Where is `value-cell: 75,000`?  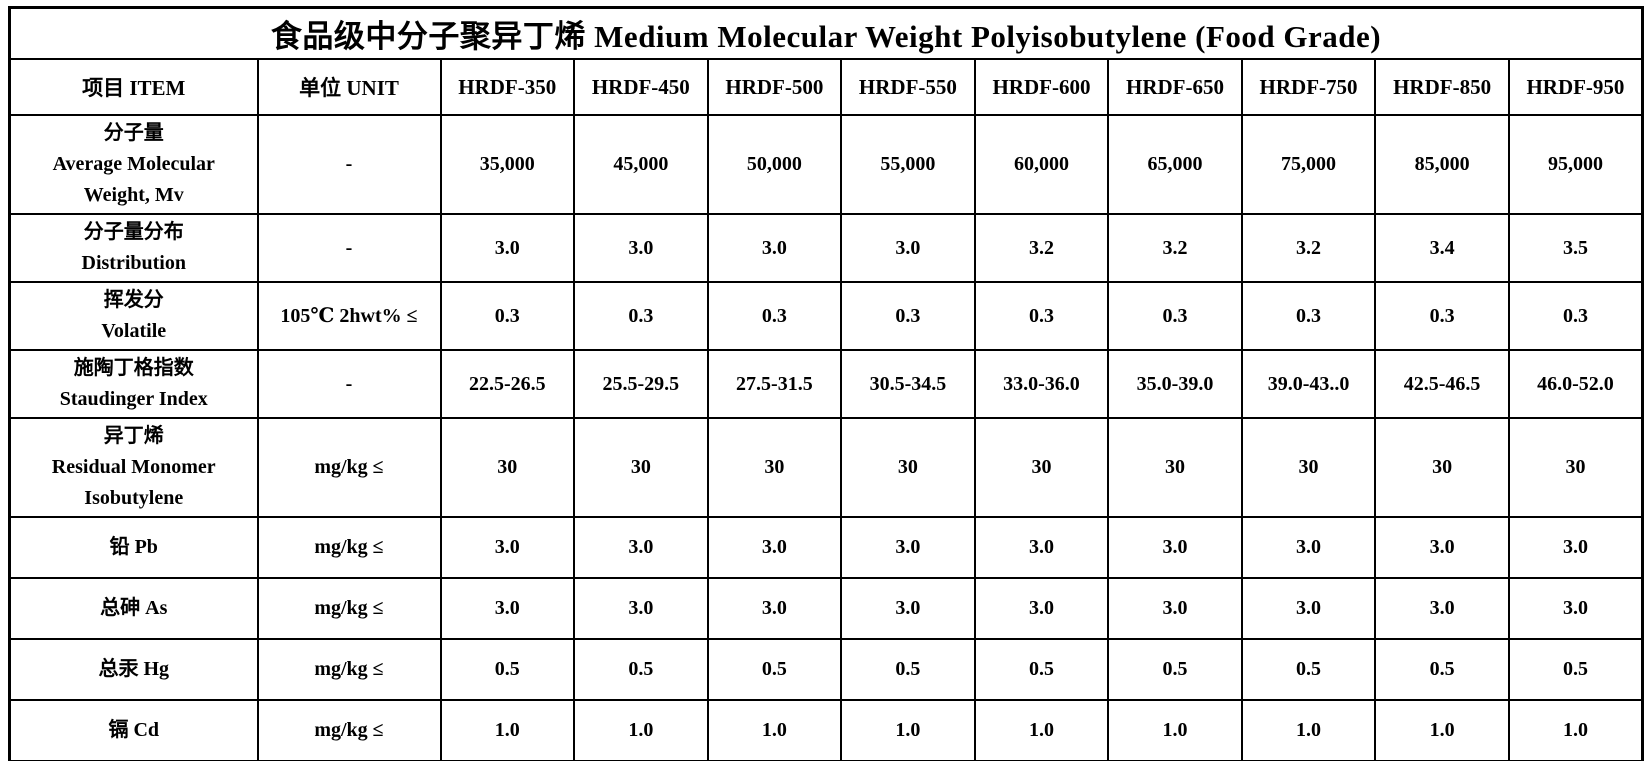 value-cell: 75,000 is located at coordinates (1308, 164).